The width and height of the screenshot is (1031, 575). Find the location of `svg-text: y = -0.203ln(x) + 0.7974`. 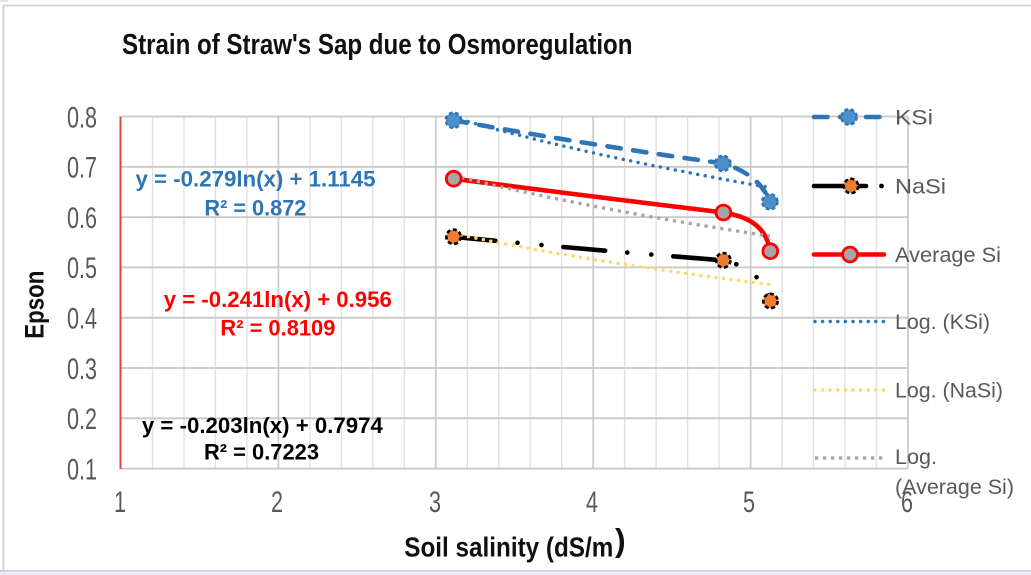

svg-text: y = -0.203ln(x) + 0.7974 is located at coordinates (263, 425).